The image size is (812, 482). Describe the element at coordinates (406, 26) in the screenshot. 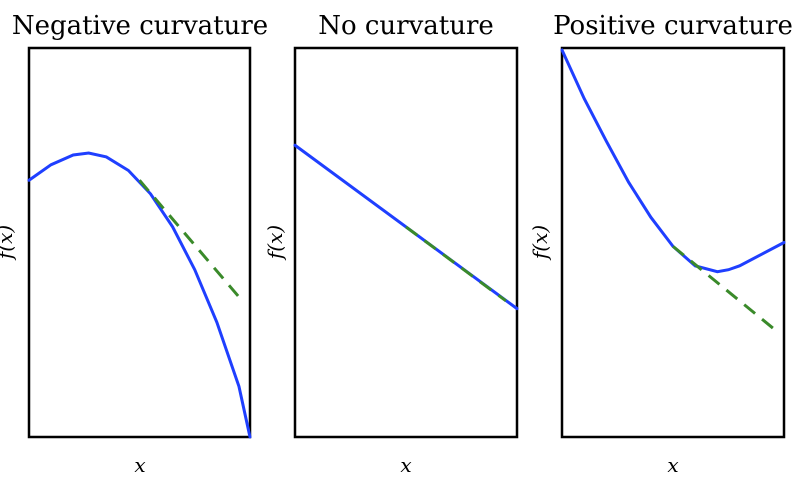

I see `panel-title: No curvature` at that location.